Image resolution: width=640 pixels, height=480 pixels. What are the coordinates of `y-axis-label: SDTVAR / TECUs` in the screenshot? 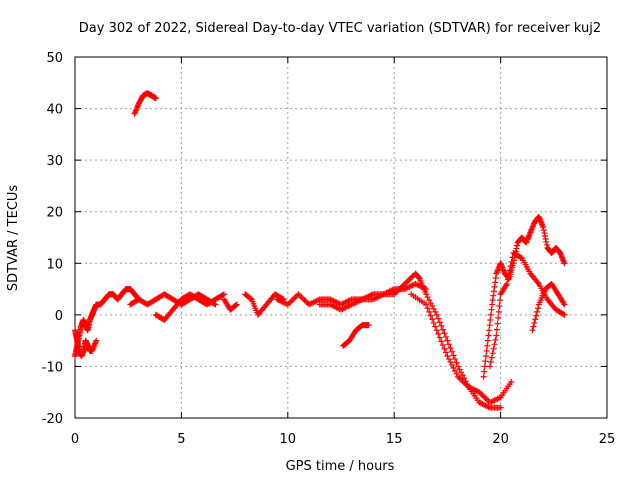 It's located at (13, 238).